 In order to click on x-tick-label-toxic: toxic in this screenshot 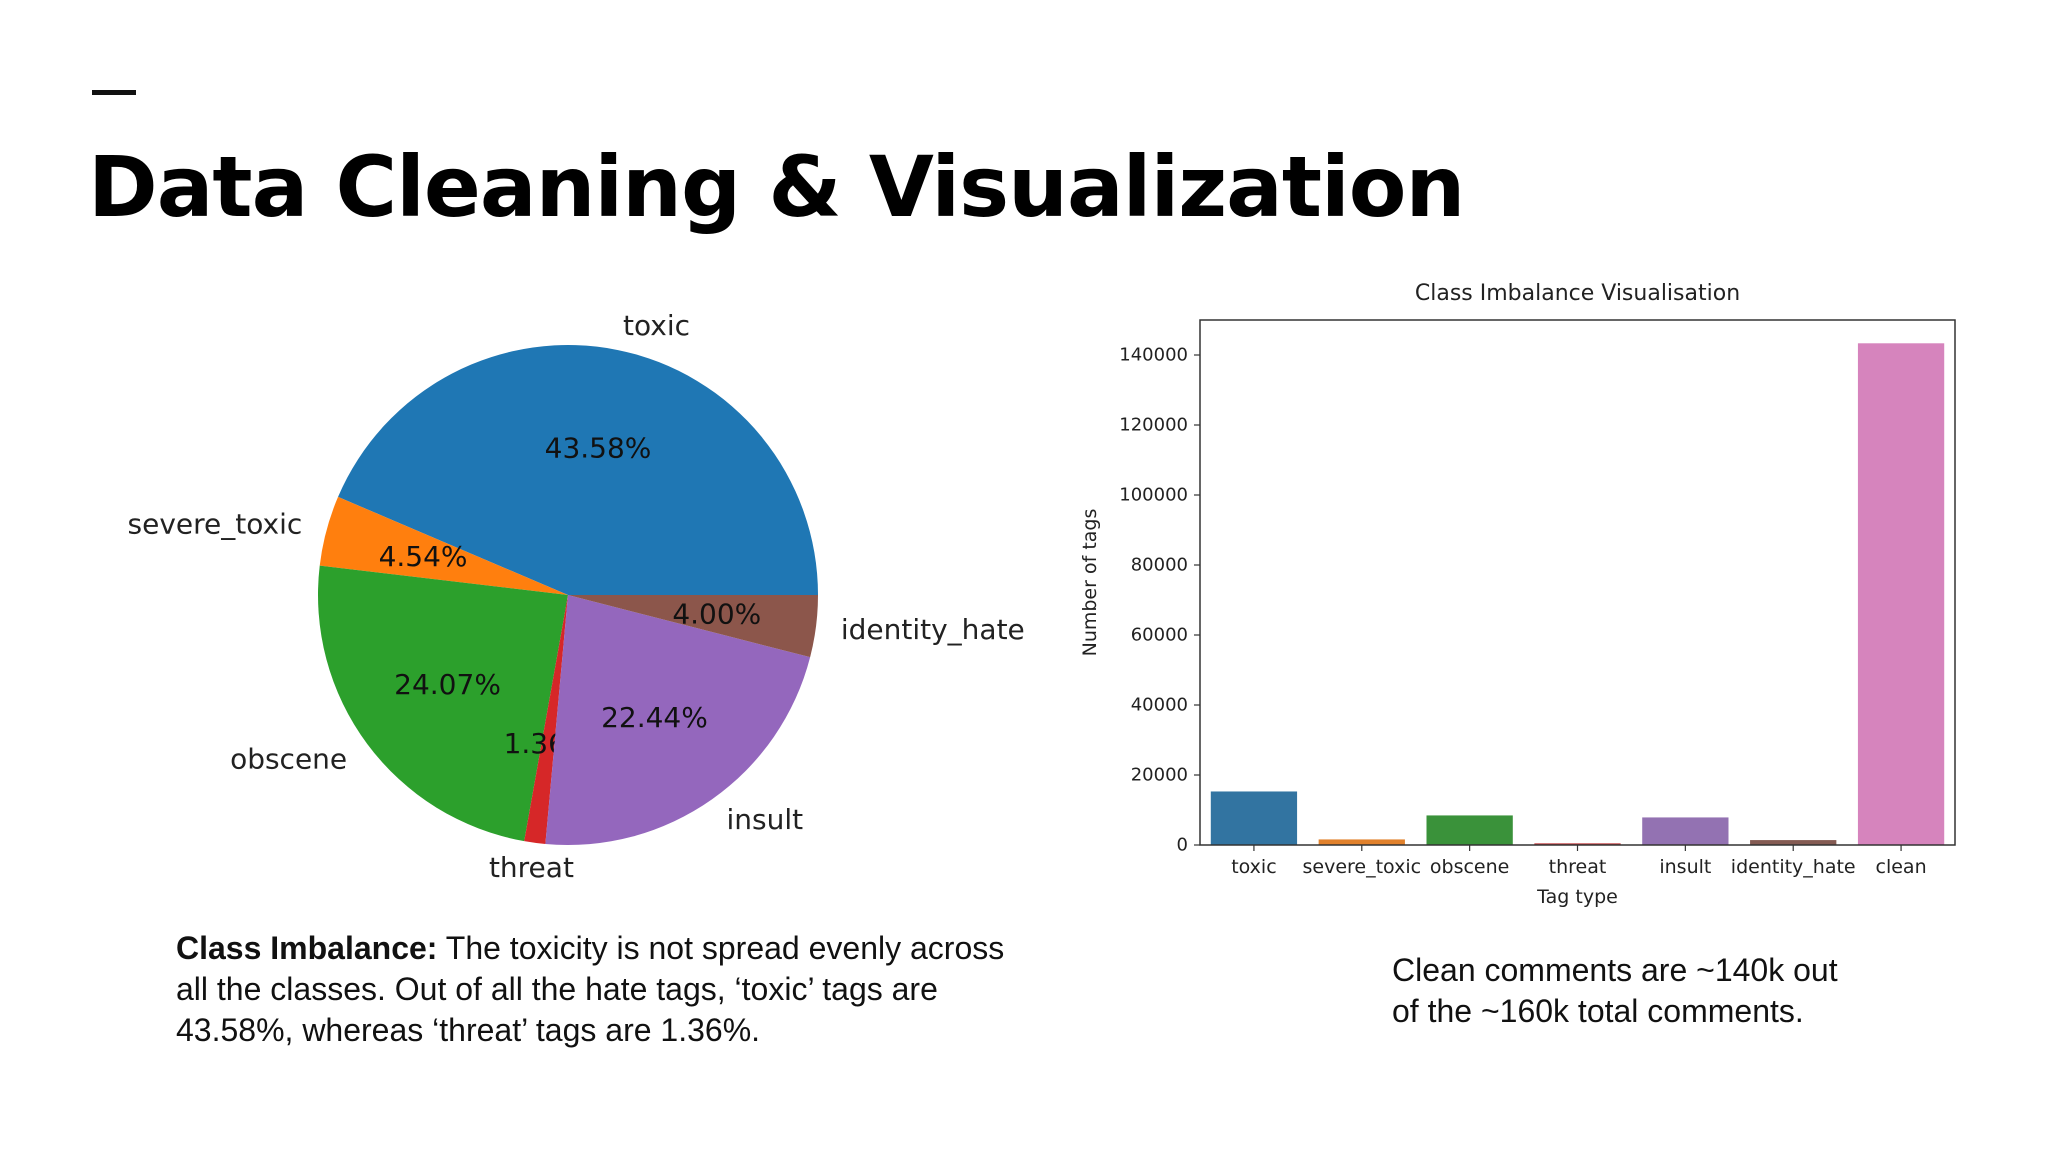, I will do `click(1253, 867)`.